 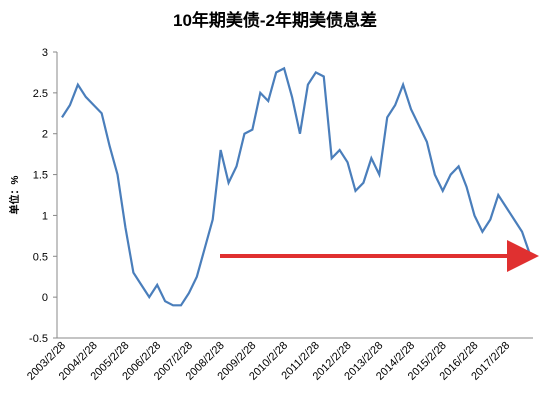 I want to click on y-axis-label: 单位：%, so click(x=14, y=194).